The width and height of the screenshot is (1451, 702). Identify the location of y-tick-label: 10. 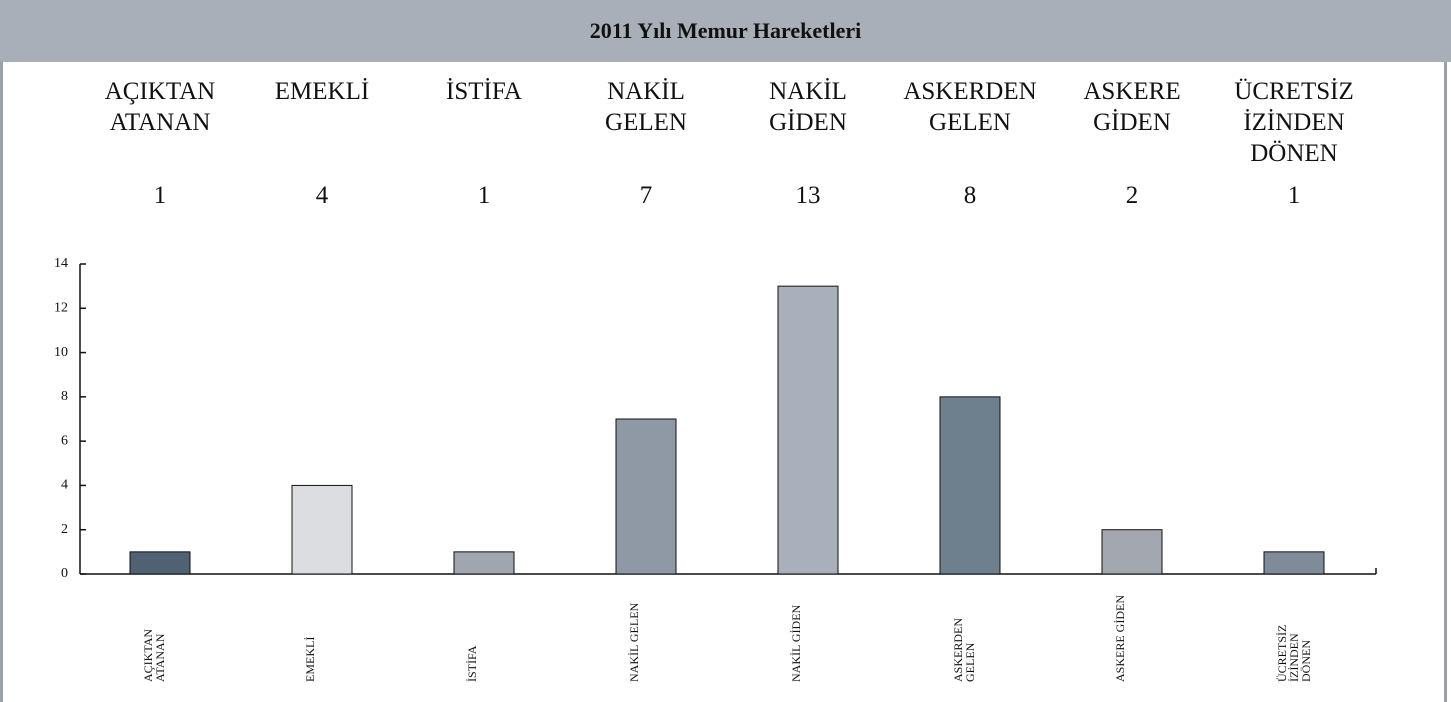
(61, 352).